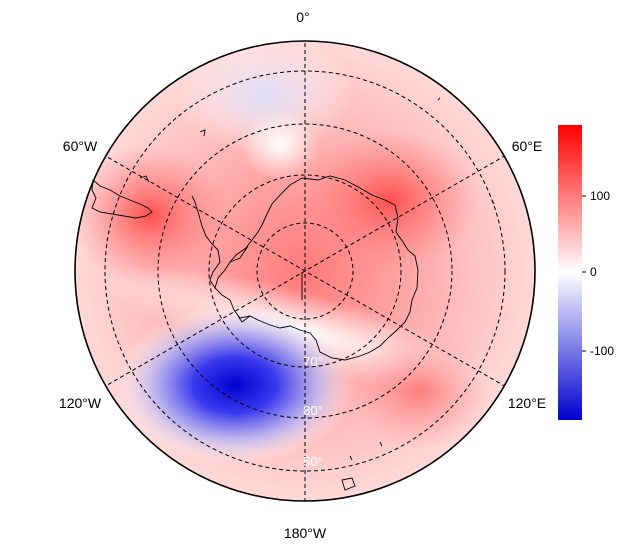 Image resolution: width=625 pixels, height=552 pixels. Describe the element at coordinates (527, 146) in the screenshot. I see `lon-label-60e: 60°E` at that location.